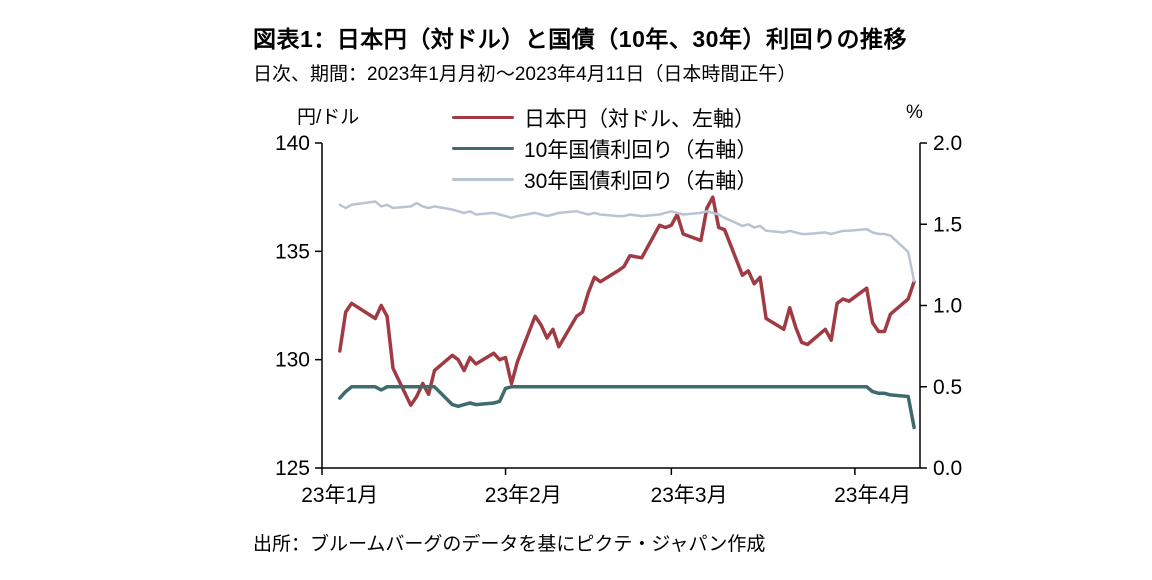 The width and height of the screenshot is (1152, 580). I want to click on legend-item-jgb10y: 10年国債利回り（右軸）, so click(604, 148).